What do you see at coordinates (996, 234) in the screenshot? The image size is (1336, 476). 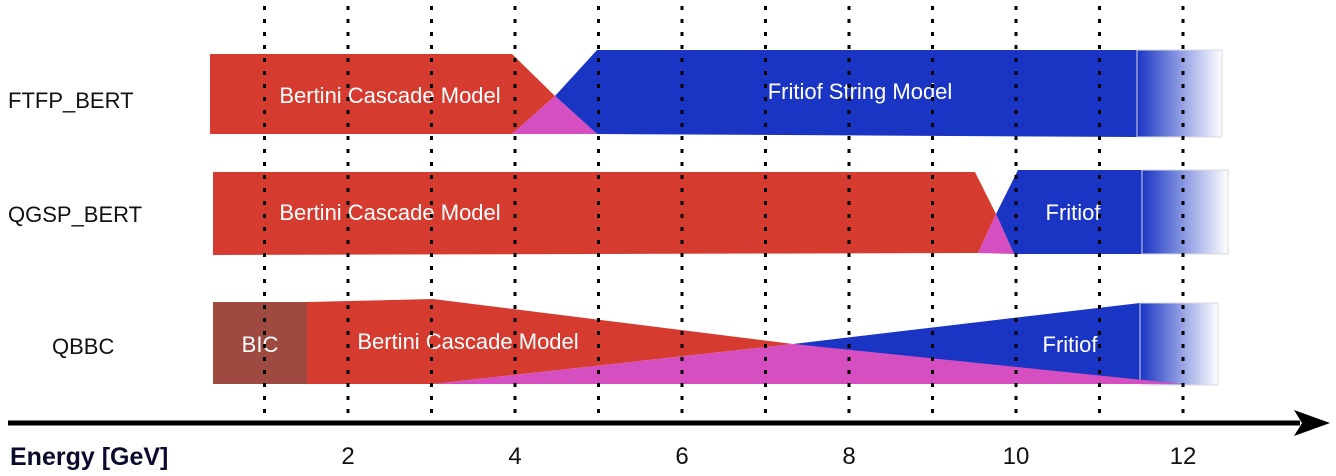 I see `qgsp-overlap-region` at bounding box center [996, 234].